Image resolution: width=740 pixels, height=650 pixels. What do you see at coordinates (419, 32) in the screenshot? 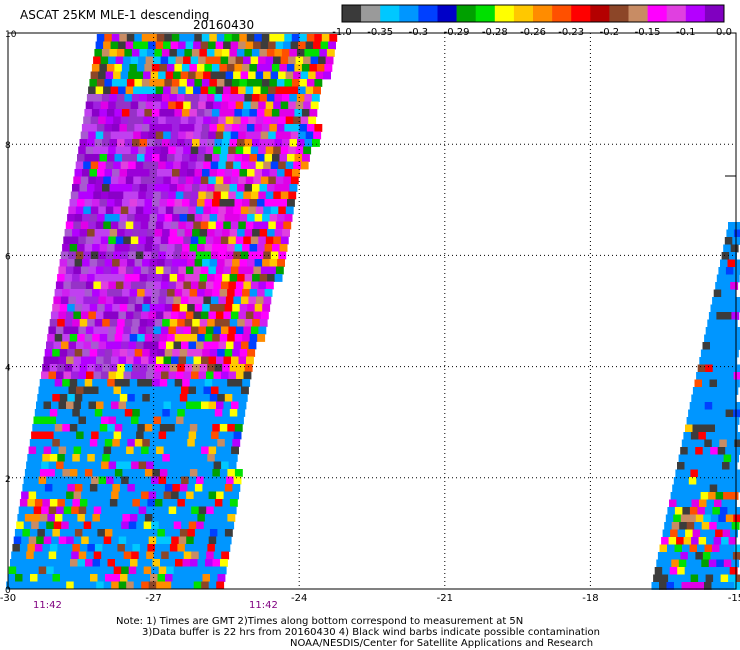
I see `colorbar-tick-label: -0.3` at bounding box center [419, 32].